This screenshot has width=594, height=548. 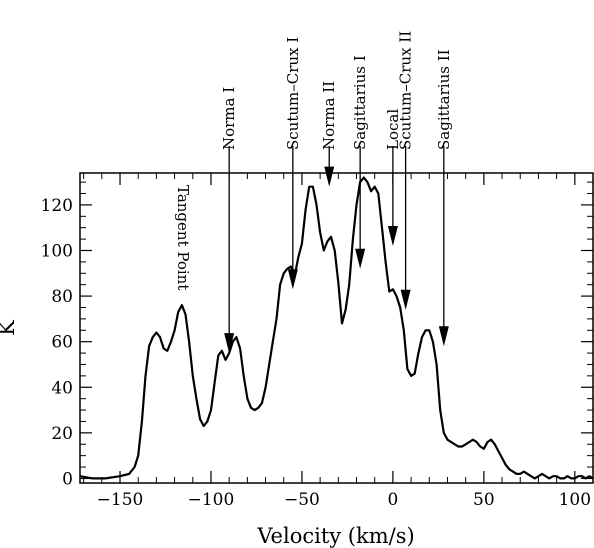 What do you see at coordinates (211, 500) in the screenshot?
I see `x-tick-label: −100` at bounding box center [211, 500].